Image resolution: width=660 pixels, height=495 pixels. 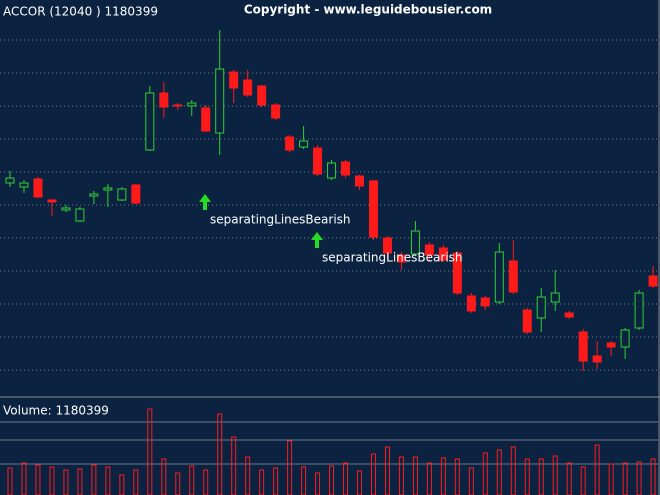 I want to click on volume-title: Volume: 1180399, so click(x=56, y=411).